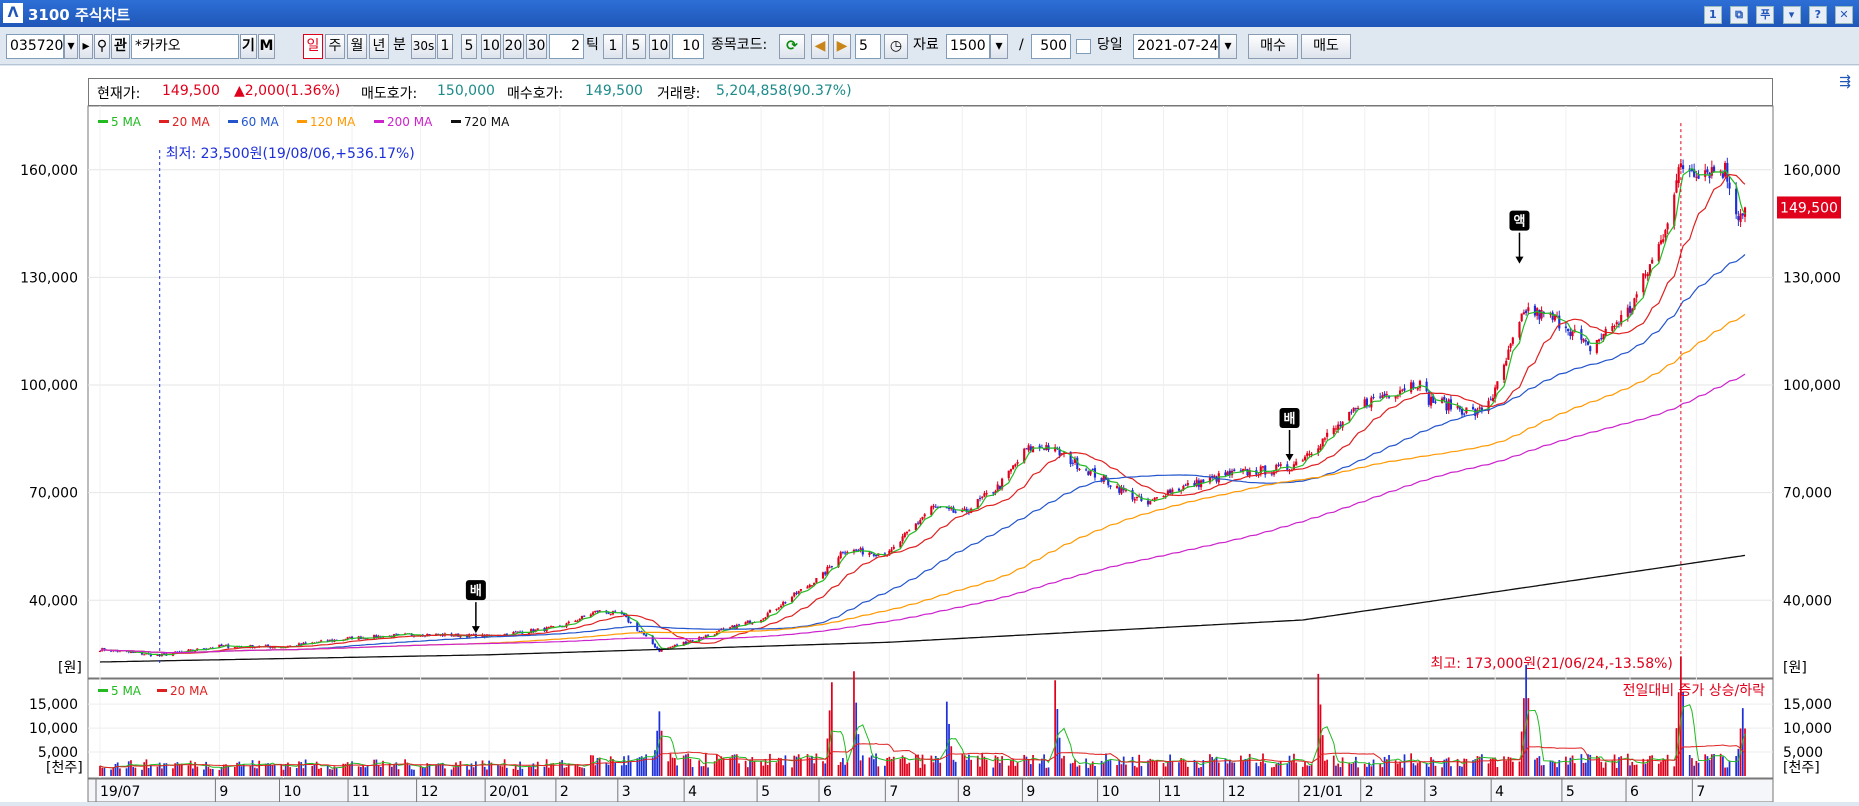 The height and width of the screenshot is (806, 1859). I want to click on stock-name-field: *카카오, so click(185, 46).